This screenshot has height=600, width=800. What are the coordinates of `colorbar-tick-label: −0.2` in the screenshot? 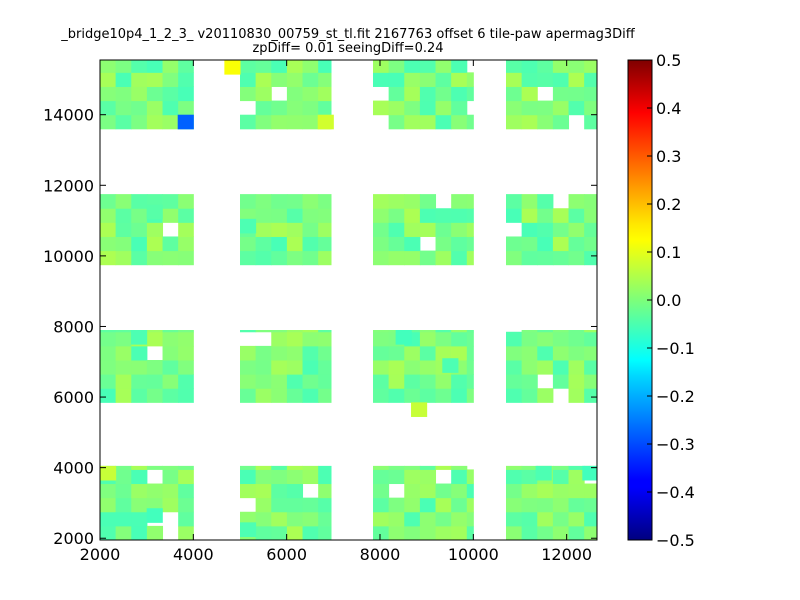 It's located at (675, 396).